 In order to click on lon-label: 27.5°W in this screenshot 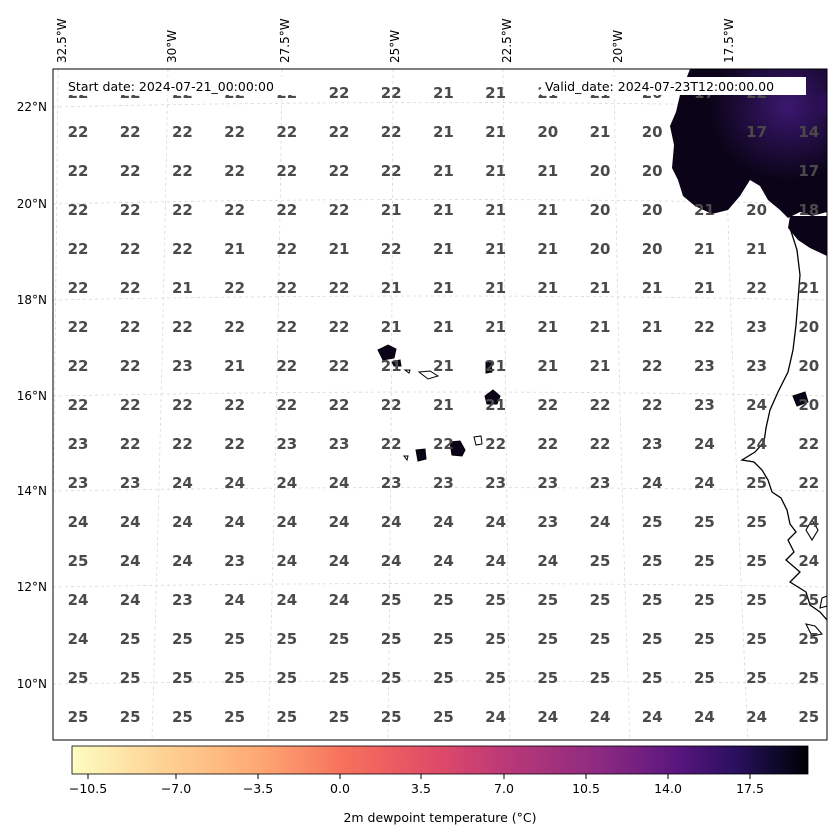, I will do `click(285, 40)`.